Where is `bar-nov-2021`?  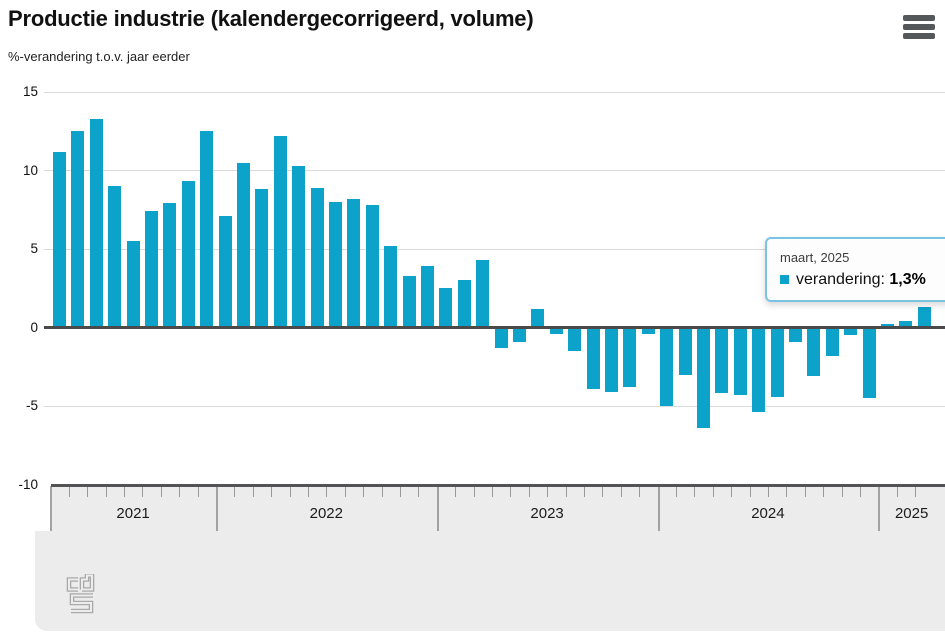 bar-nov-2021 is located at coordinates (188, 254).